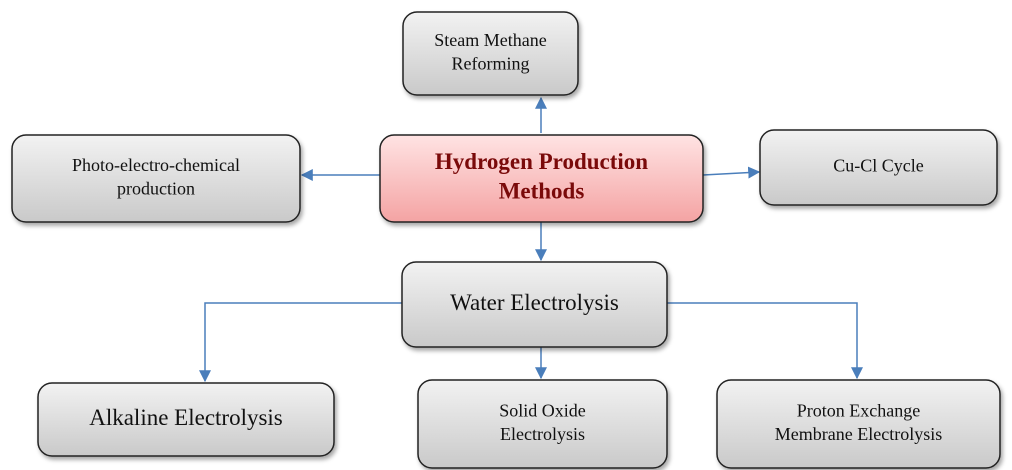 This screenshot has width=1012, height=470. Describe the element at coordinates (490, 40) in the screenshot. I see `node-label: Steam Methane` at that location.